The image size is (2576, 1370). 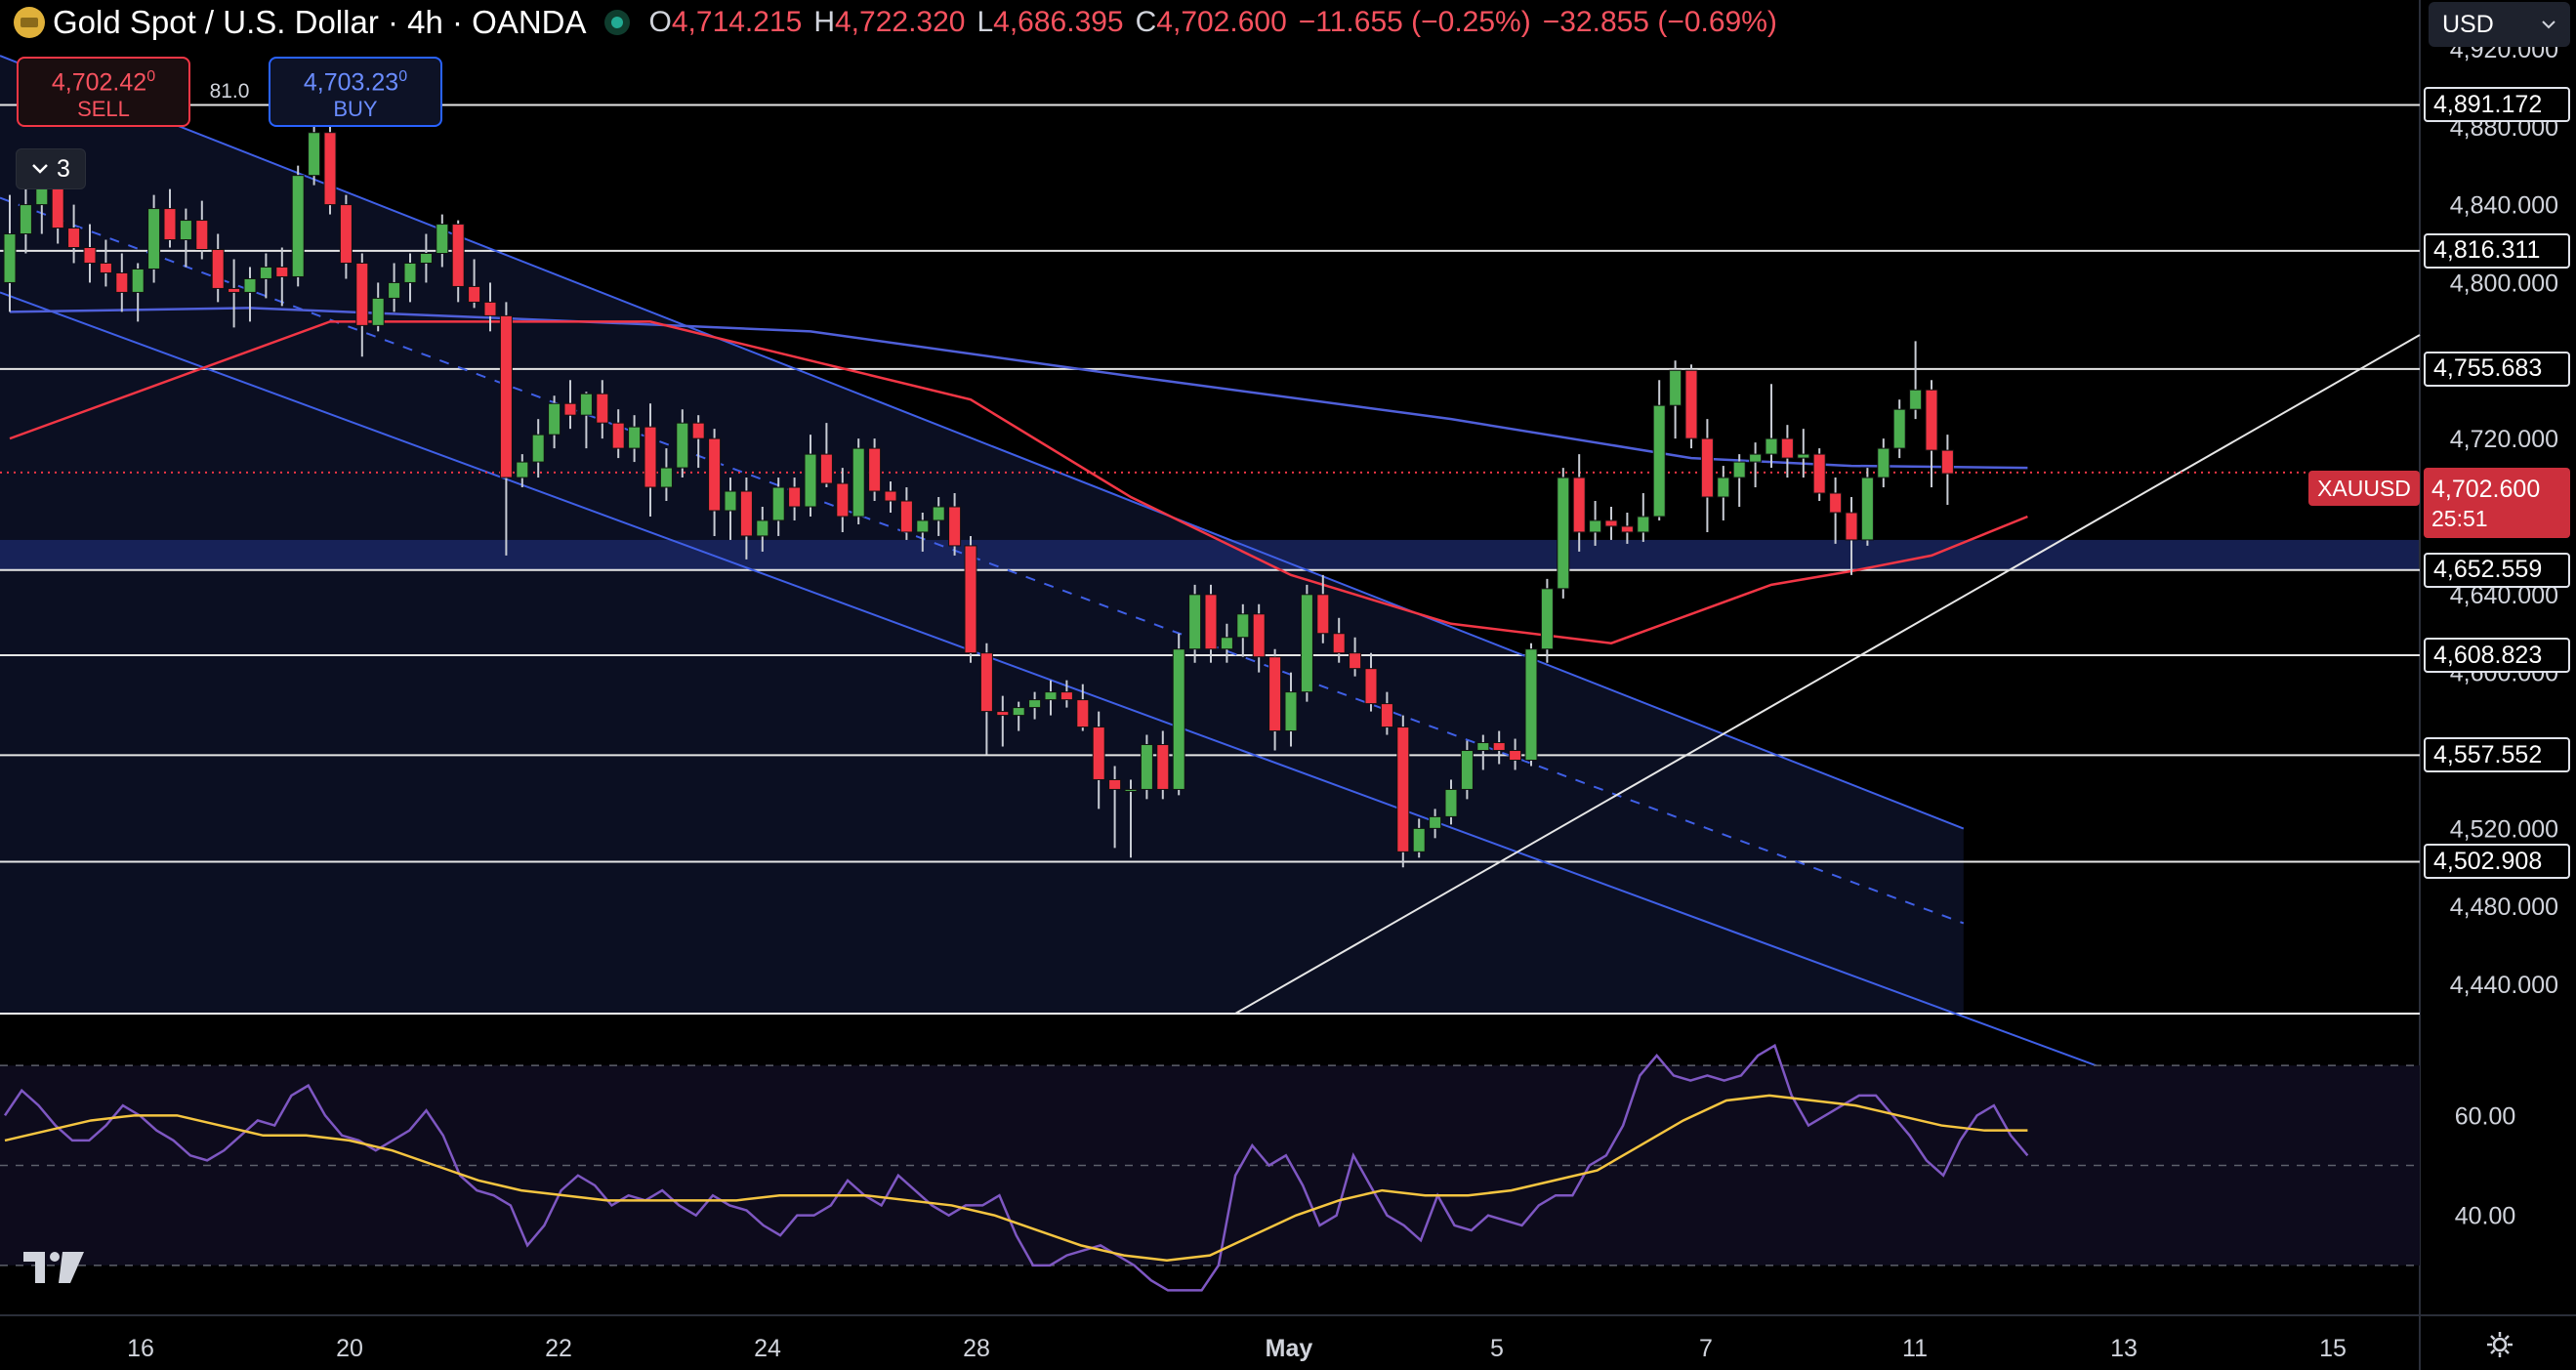 What do you see at coordinates (2499, 1345) in the screenshot?
I see `gear-icon` at bounding box center [2499, 1345].